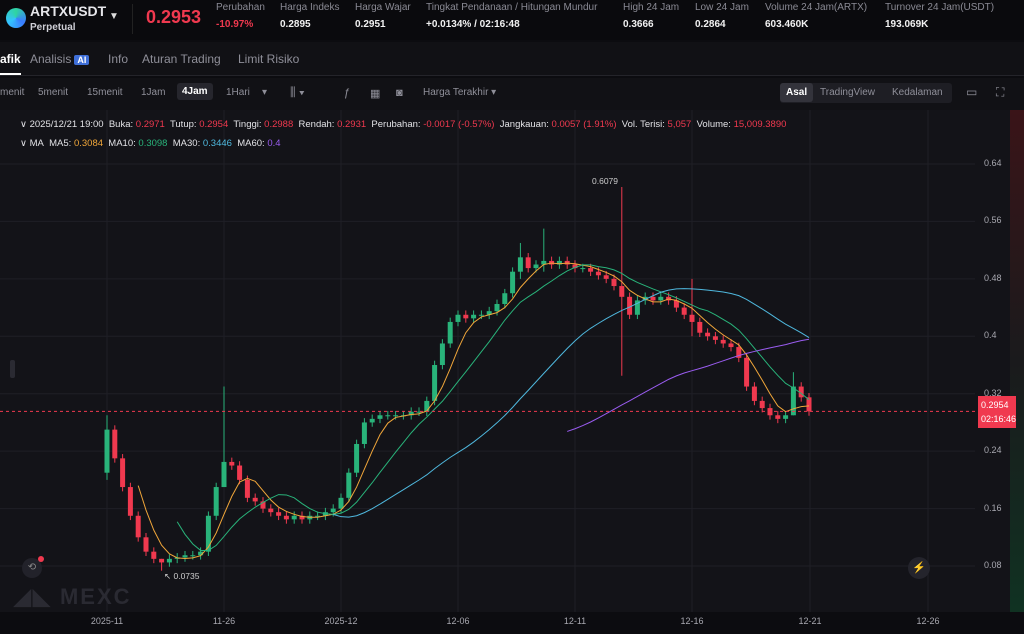 The width and height of the screenshot is (1024, 634). Describe the element at coordinates (224, 621) in the screenshot. I see `x-tick: 11-26` at that location.